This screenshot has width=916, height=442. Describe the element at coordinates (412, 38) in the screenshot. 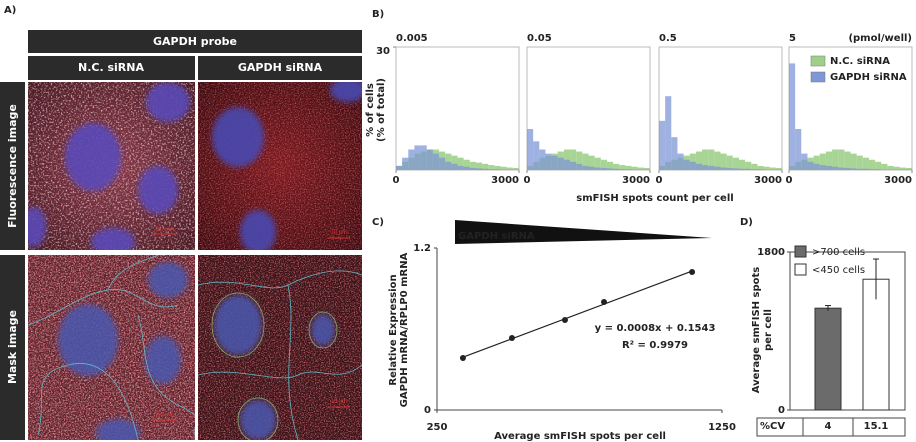

I see `facet-title: 0.005` at that location.